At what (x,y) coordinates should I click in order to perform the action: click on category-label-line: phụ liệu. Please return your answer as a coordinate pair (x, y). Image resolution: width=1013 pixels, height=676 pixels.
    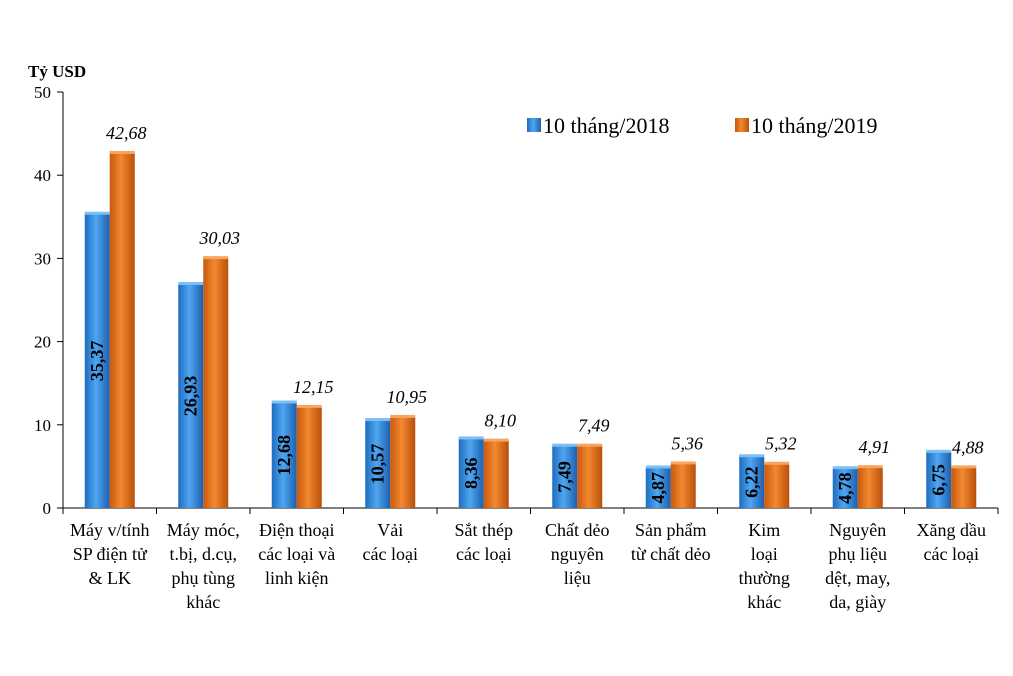
    Looking at the image, I should click on (858, 554).